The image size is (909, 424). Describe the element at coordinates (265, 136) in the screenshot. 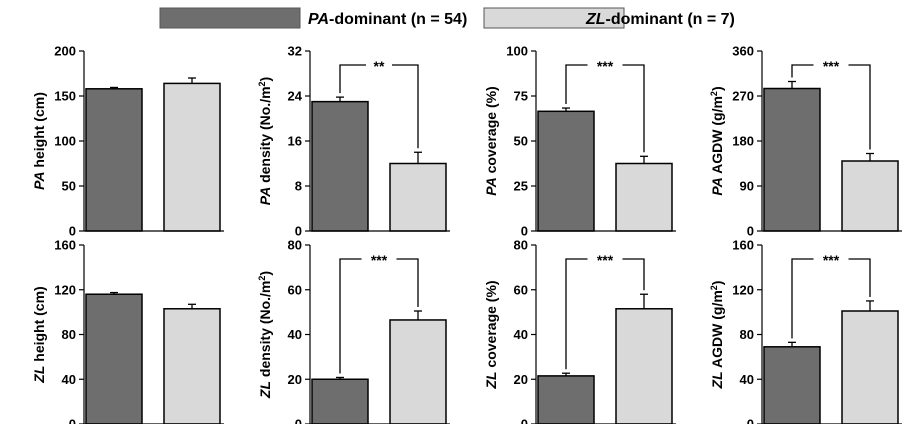

I see `y-axis-title-text: density (No./m` at that location.